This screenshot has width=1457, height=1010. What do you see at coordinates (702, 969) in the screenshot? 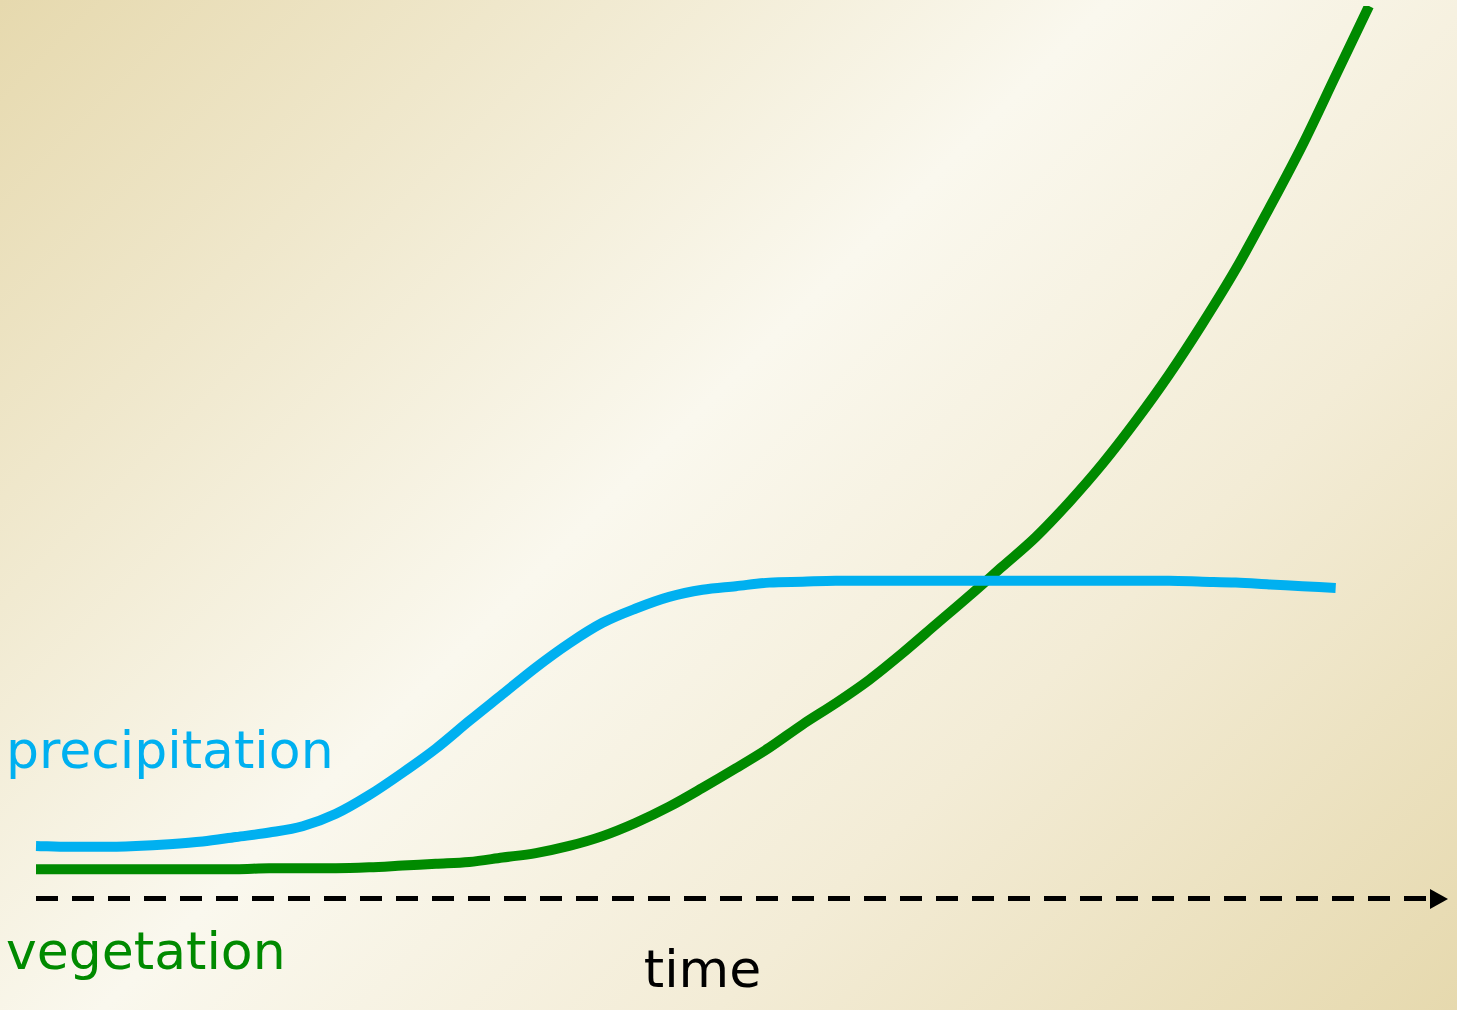
I see `x-axis-title: time` at bounding box center [702, 969].